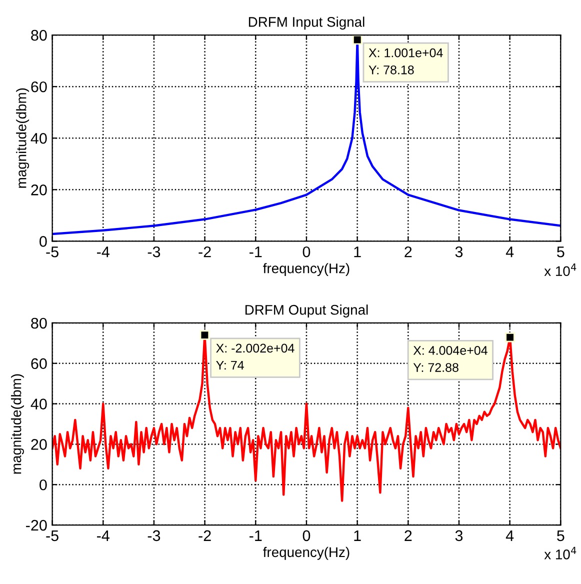 The height and width of the screenshot is (584, 581). What do you see at coordinates (306, 23) in the screenshot?
I see `chart-title: DRFM Input Signal` at bounding box center [306, 23].